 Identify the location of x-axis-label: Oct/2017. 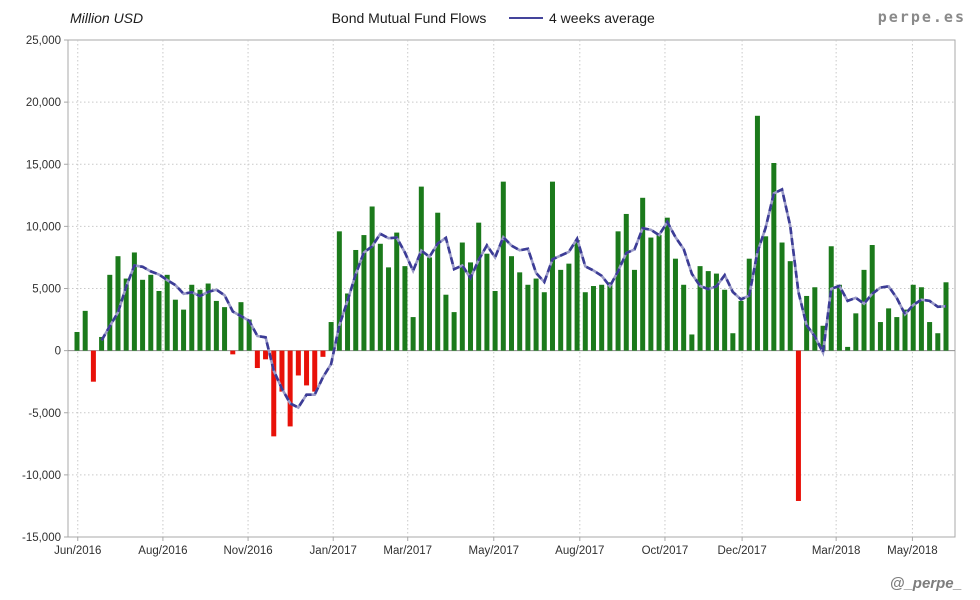
(665, 551).